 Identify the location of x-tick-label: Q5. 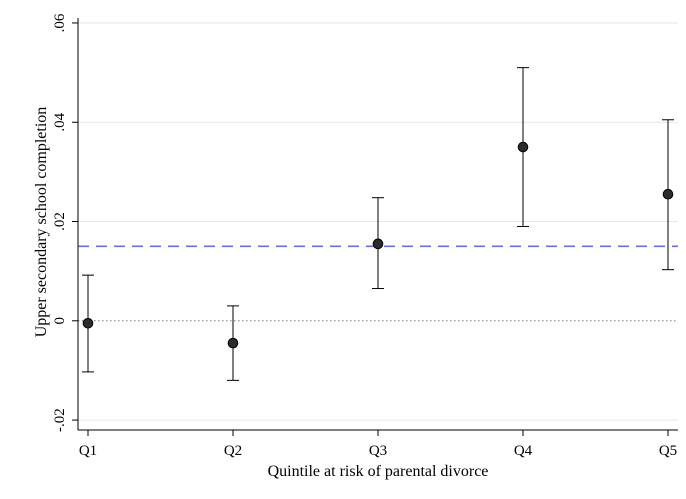
(668, 451).